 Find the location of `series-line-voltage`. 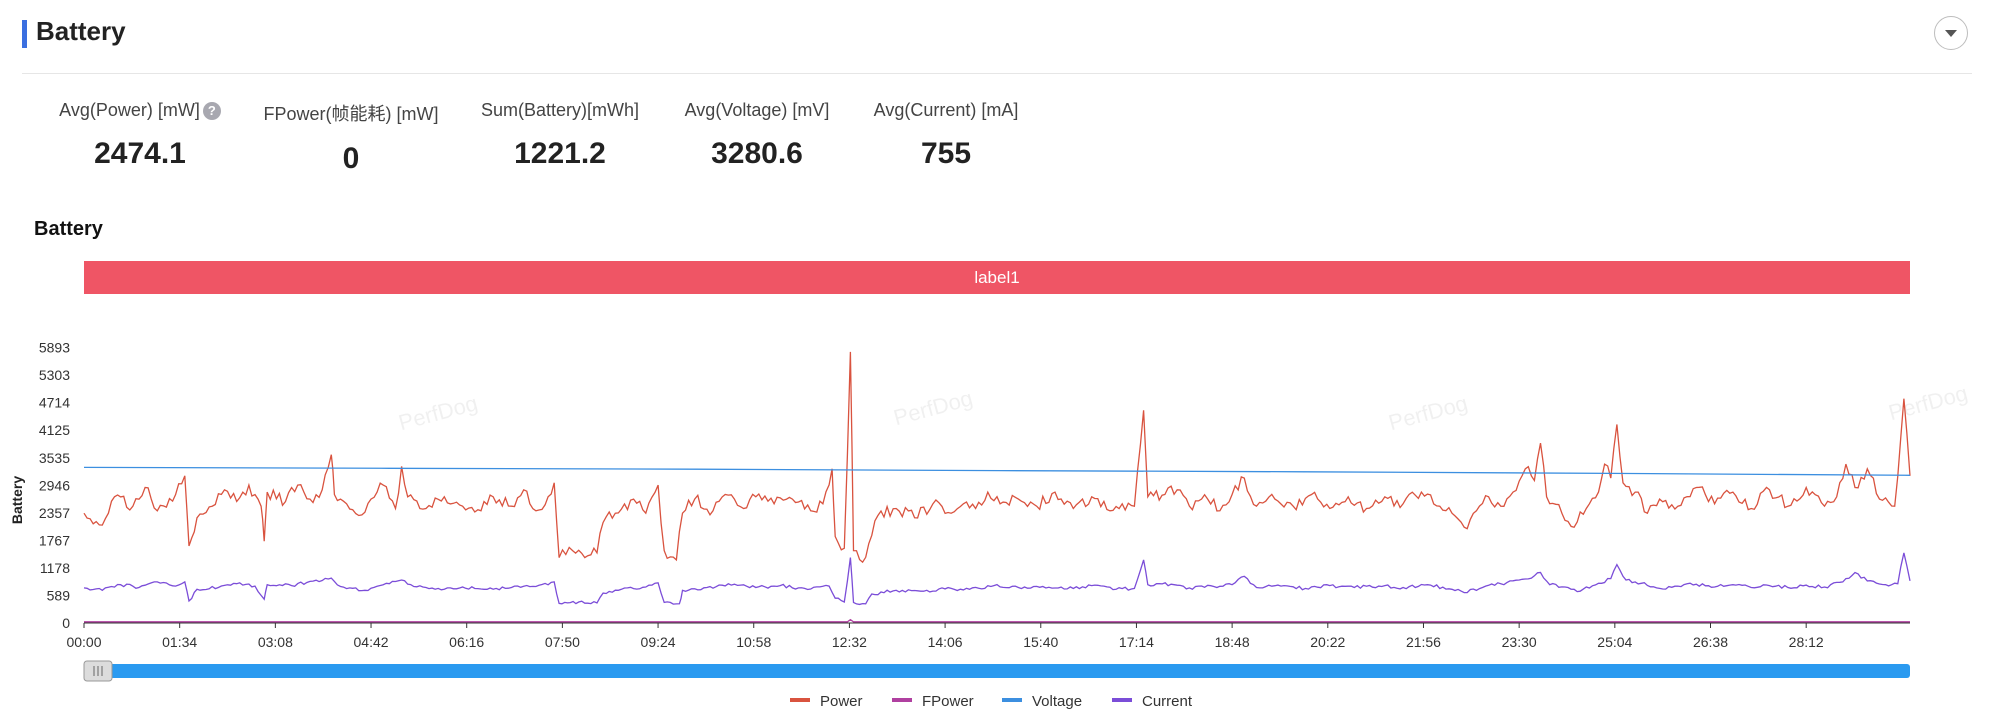

series-line-voltage is located at coordinates (997, 471).